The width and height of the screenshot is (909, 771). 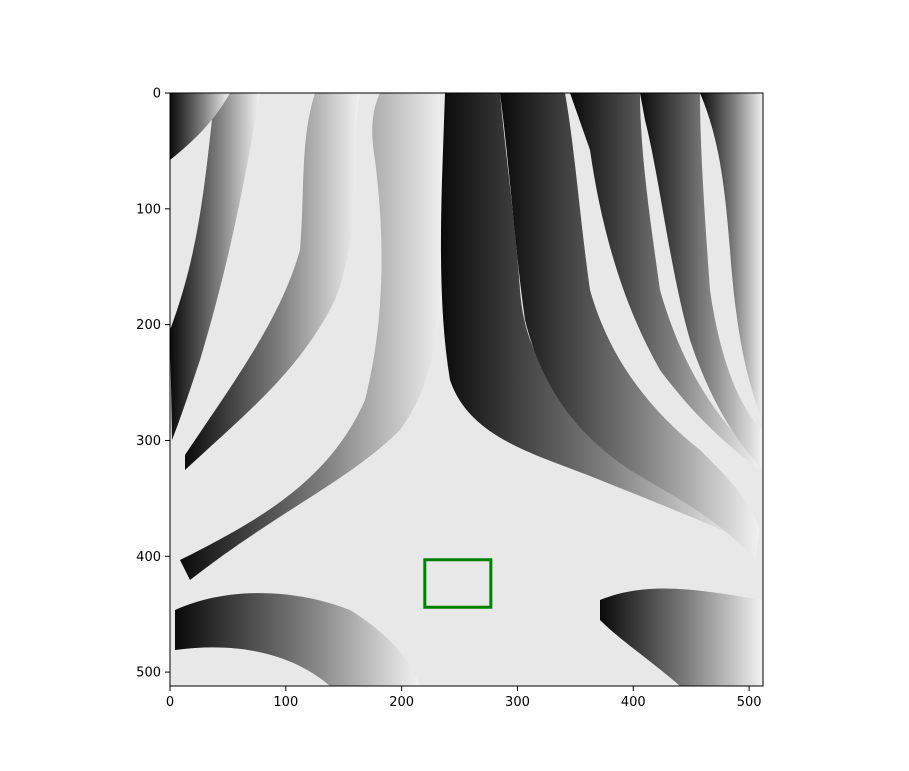 I want to click on y-tick-label: 500, so click(x=148, y=673).